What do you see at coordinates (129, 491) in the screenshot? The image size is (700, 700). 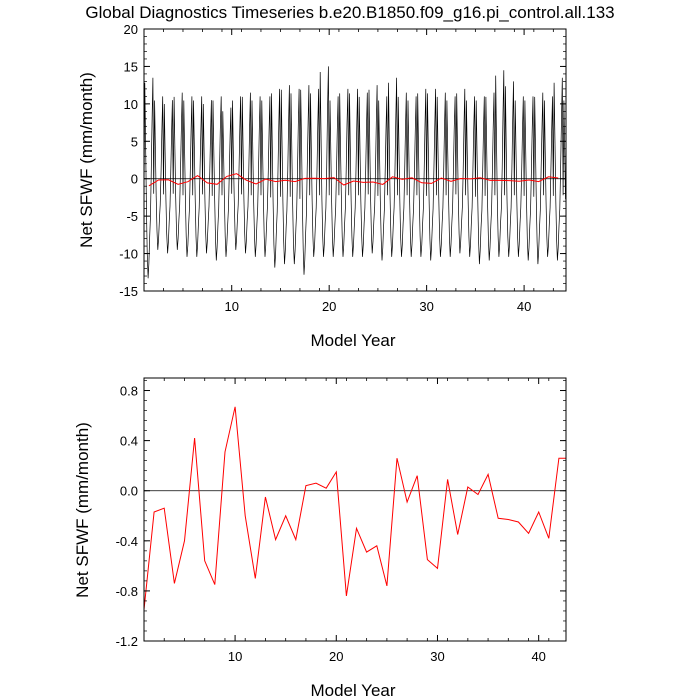 I see `y-tick-label: 0.0` at bounding box center [129, 491].